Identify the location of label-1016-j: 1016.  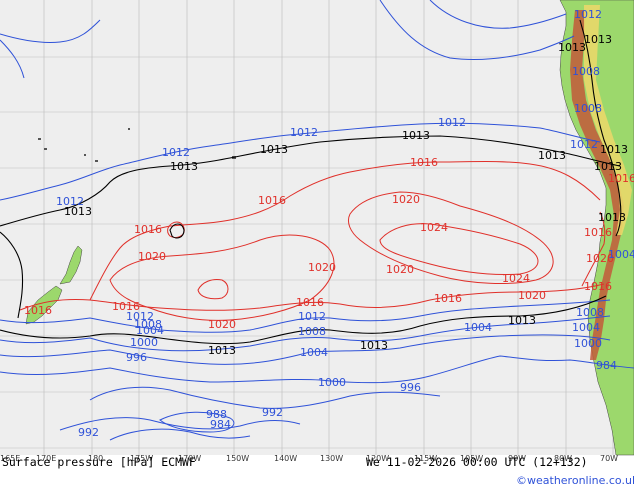
(621, 178).